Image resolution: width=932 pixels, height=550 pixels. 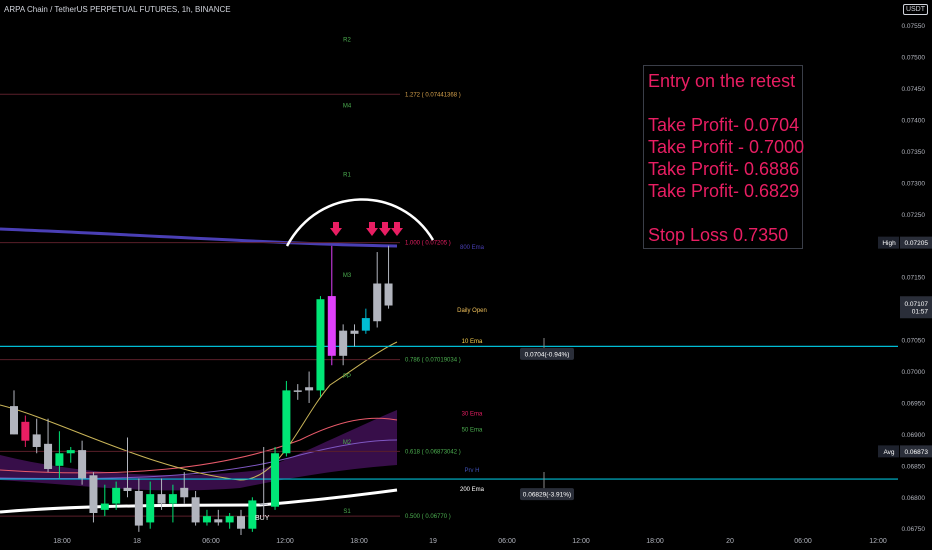 I want to click on price-tag-label: 0.0704(-0.94%), so click(x=547, y=354).